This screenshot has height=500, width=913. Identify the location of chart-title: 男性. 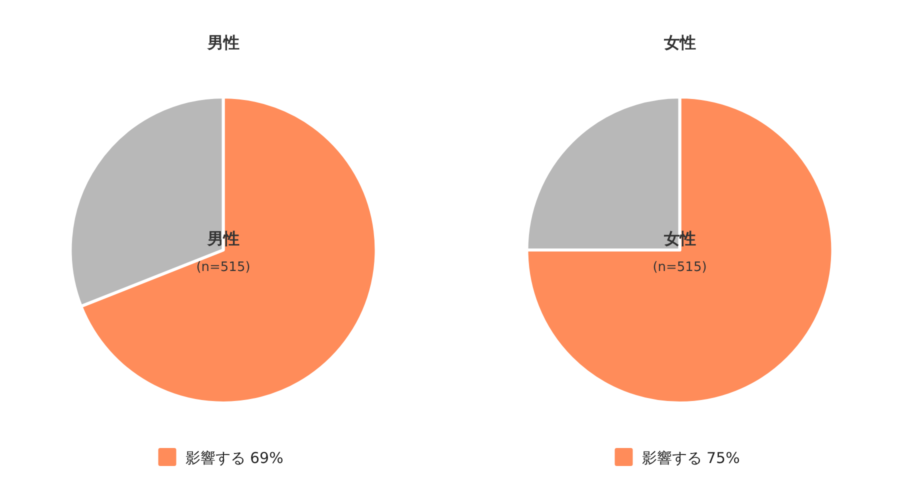
(223, 42).